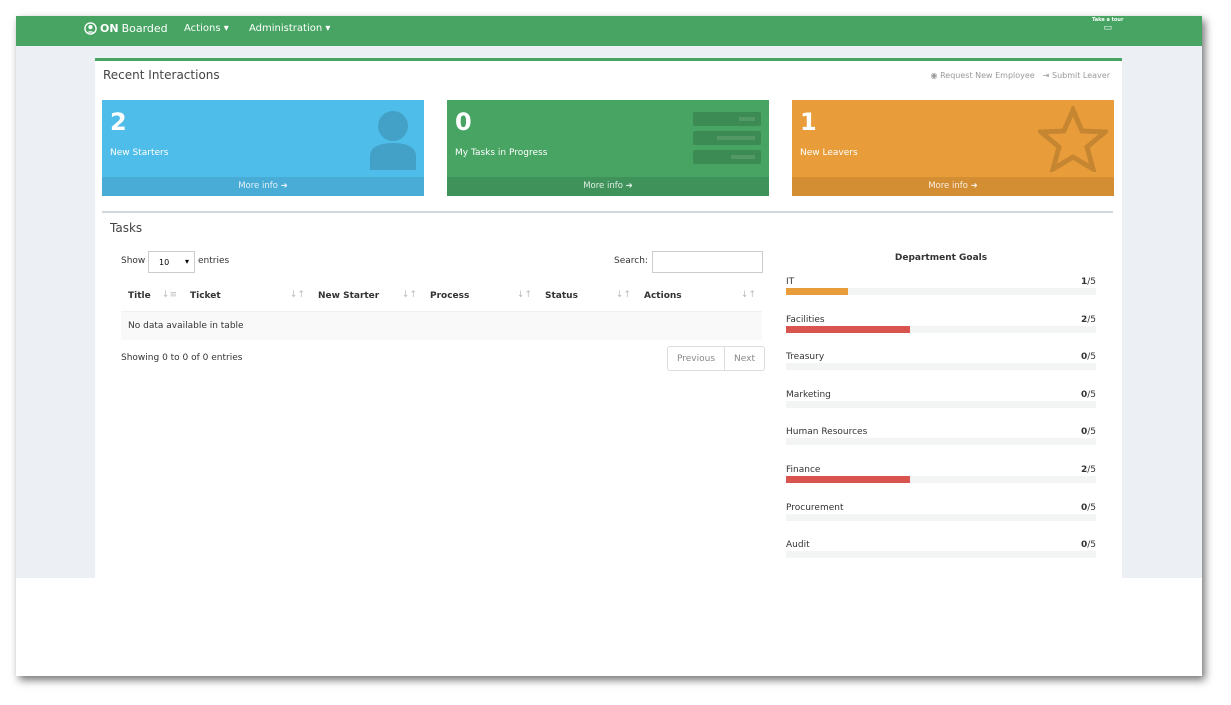 This screenshot has height=705, width=1231. What do you see at coordinates (699, 297) in the screenshot?
I see `column-header: Actions ↓↑` at bounding box center [699, 297].